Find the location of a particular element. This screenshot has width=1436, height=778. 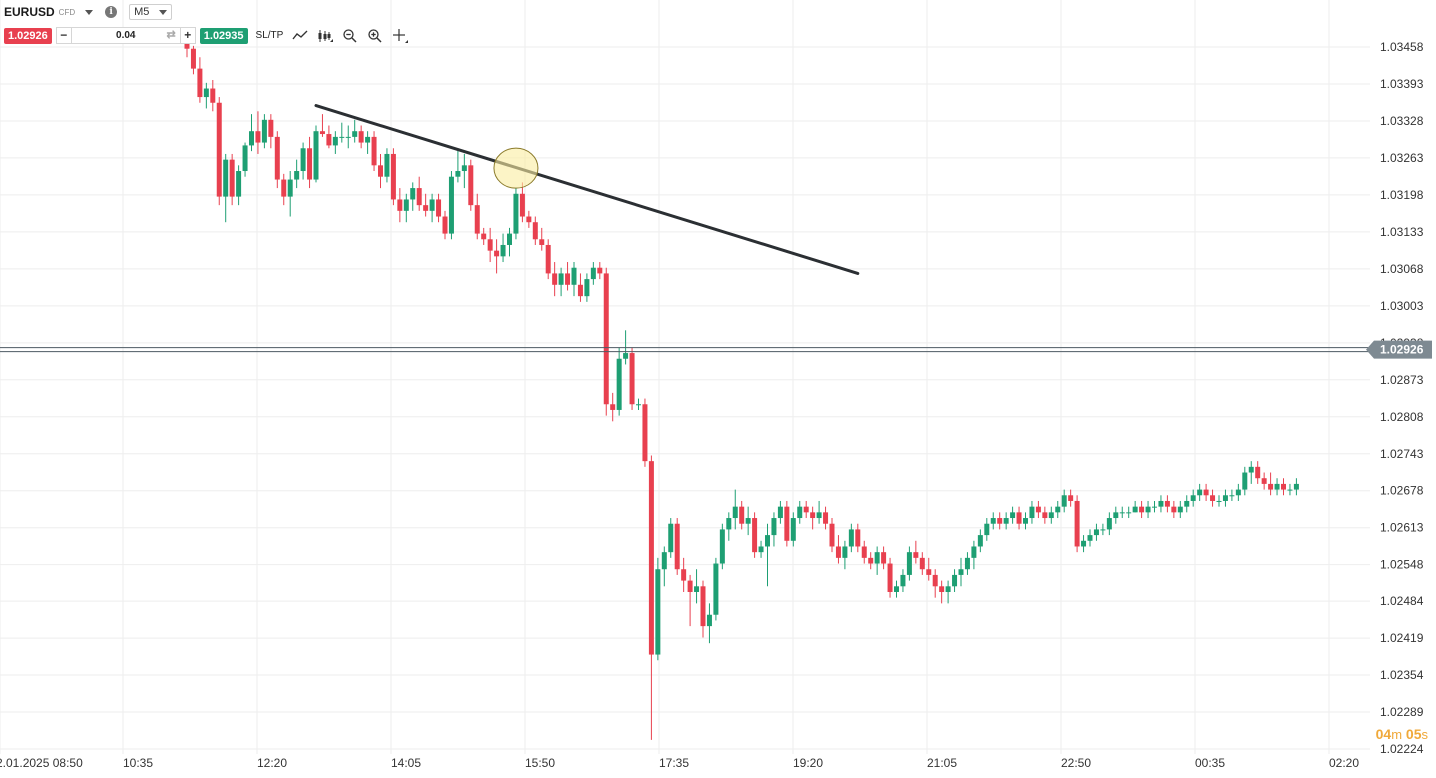

highlight-circle is located at coordinates (516, 168).